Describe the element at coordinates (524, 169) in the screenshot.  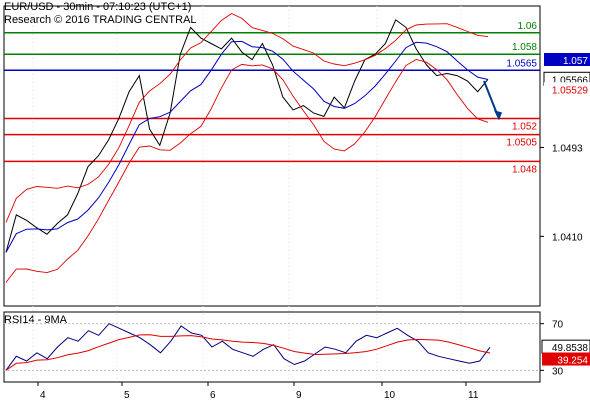
I see `level-label: 1.048` at that location.